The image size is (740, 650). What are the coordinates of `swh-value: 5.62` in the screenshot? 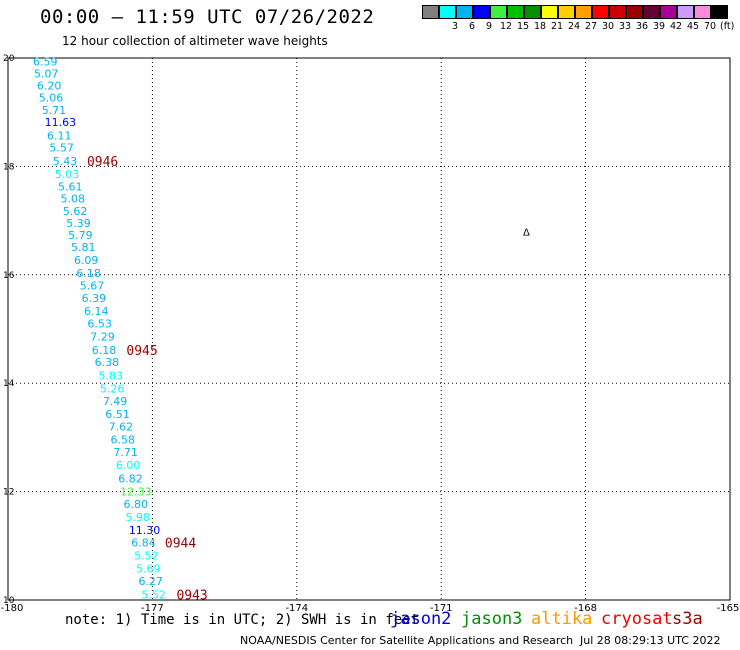 It's located at (75, 211).